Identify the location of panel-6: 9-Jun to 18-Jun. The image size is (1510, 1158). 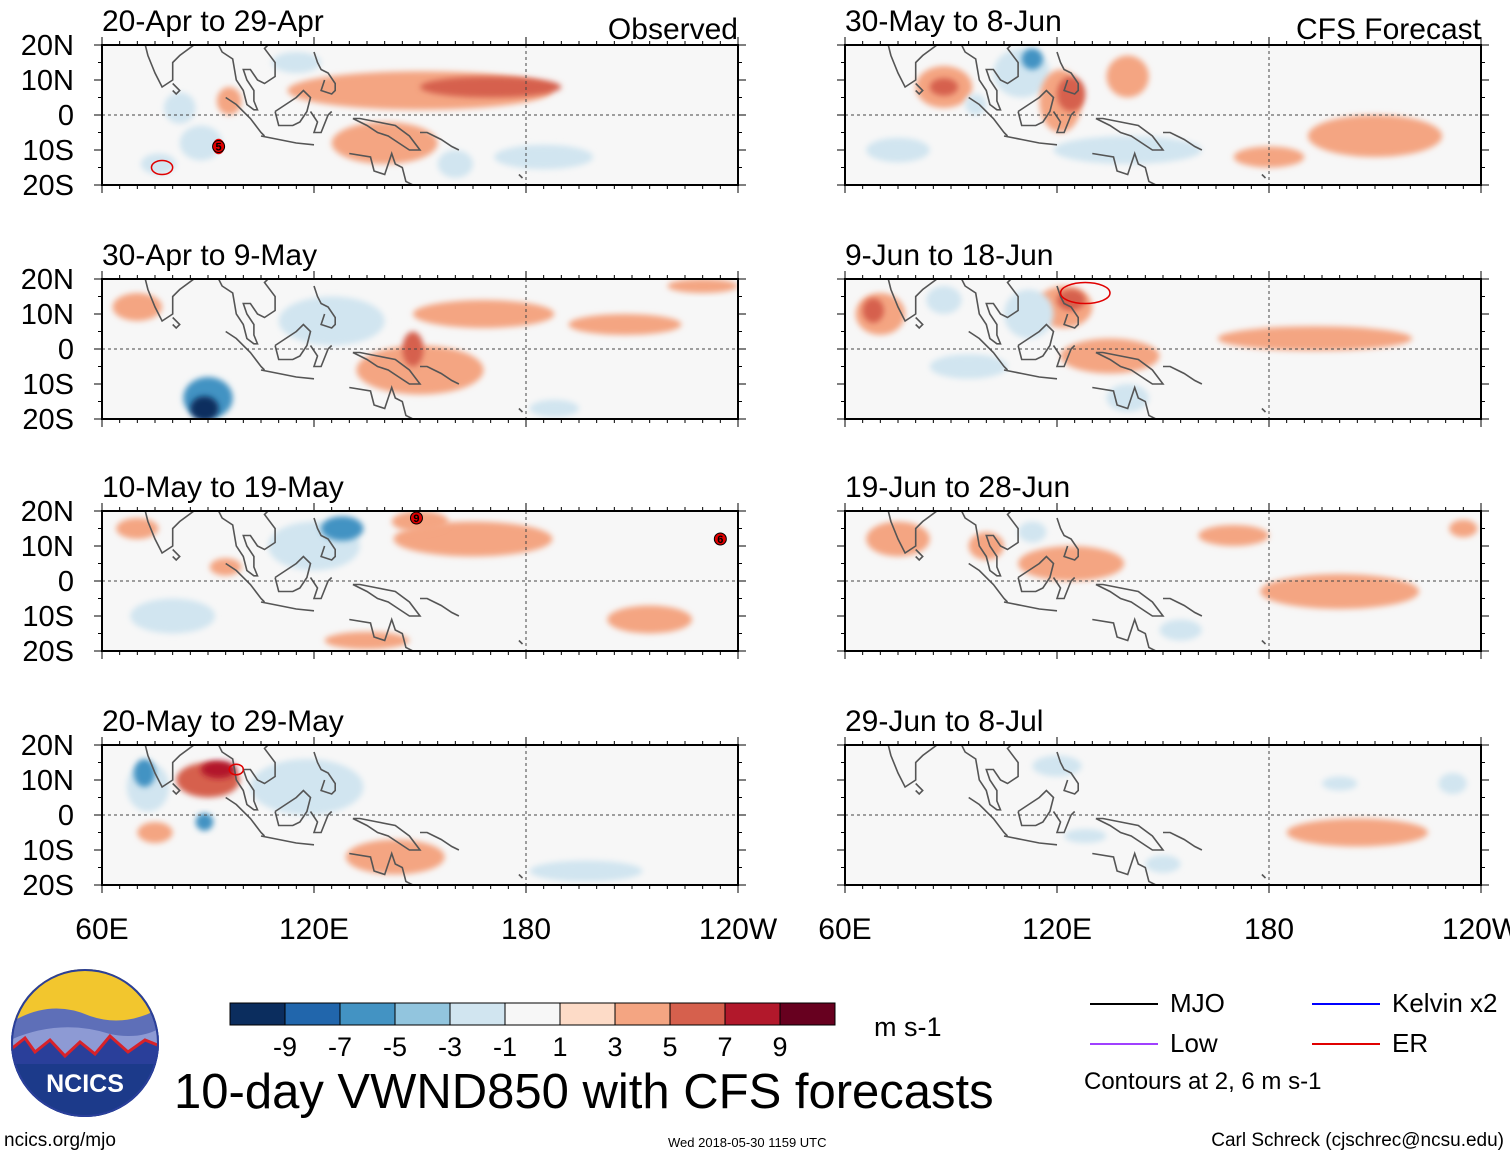
(1163, 333).